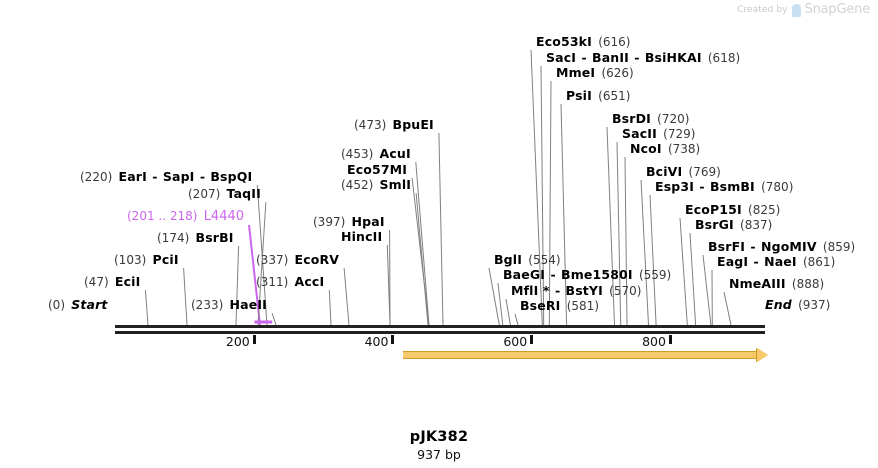 This screenshot has height=468, width=878. I want to click on restriction-site-label-l4440: (201 .. 218) L4440, so click(185, 216).